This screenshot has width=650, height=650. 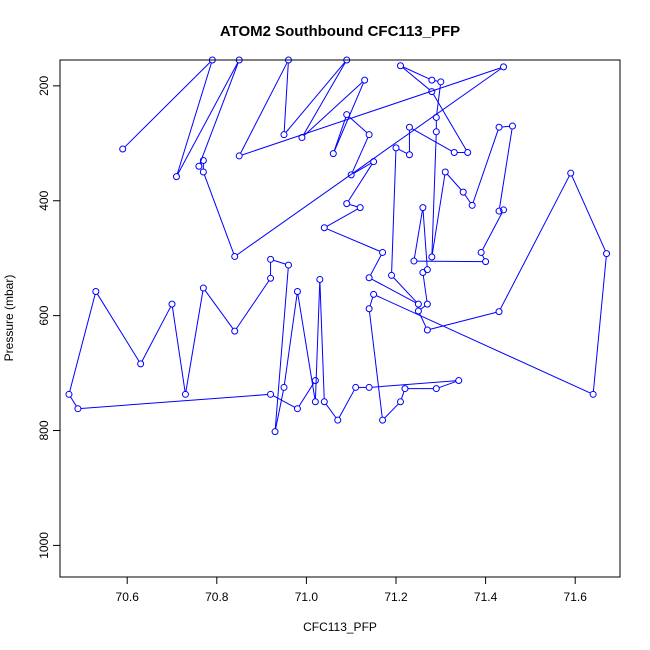 I want to click on y-axis: 200 400 600 800 1000, so click(x=48, y=317).